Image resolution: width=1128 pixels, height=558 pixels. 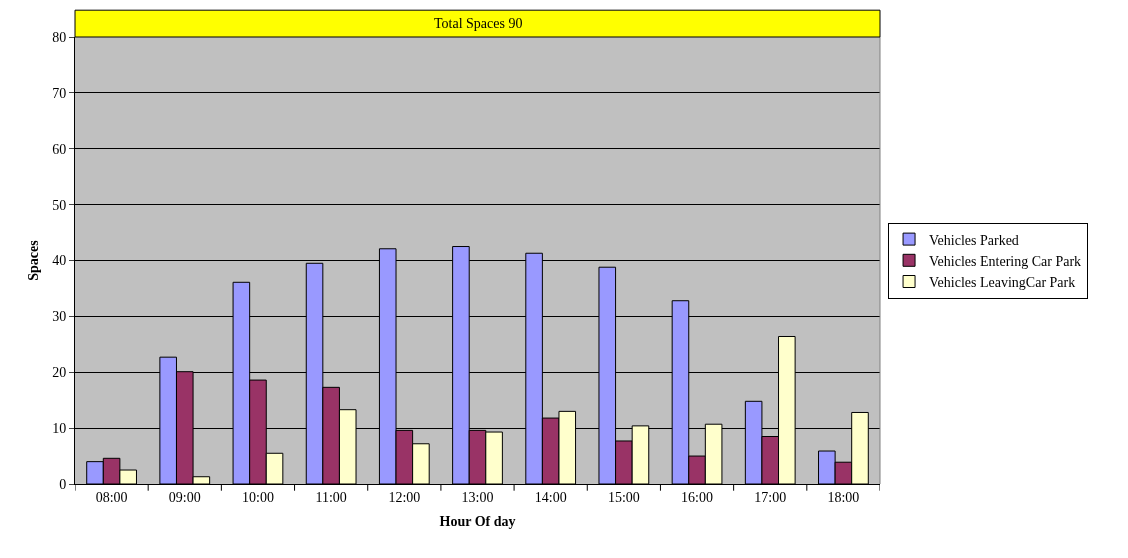 I want to click on x-tick-label: 08:00, so click(x=111, y=497).